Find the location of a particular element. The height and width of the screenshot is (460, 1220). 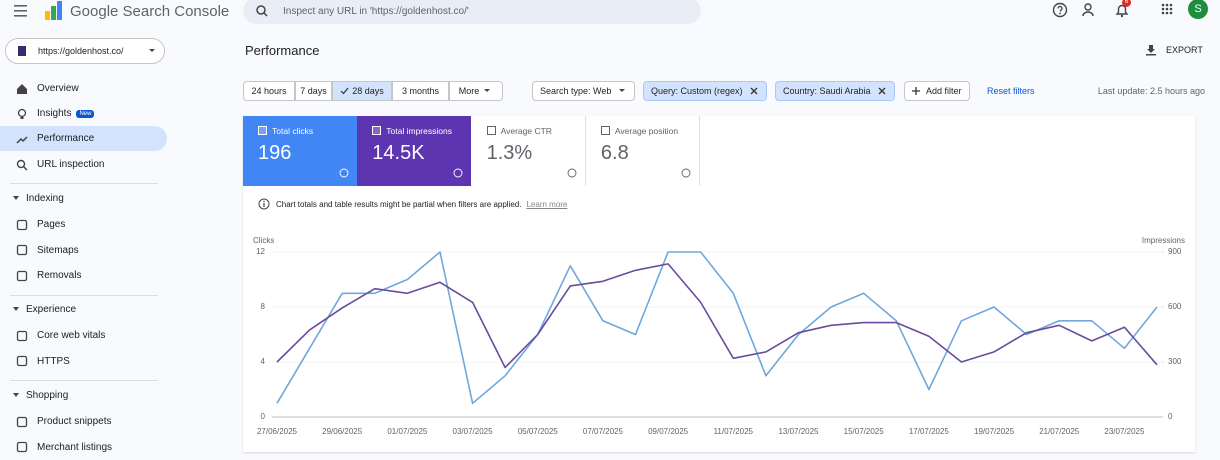

section-header: Experience is located at coordinates (44, 309).